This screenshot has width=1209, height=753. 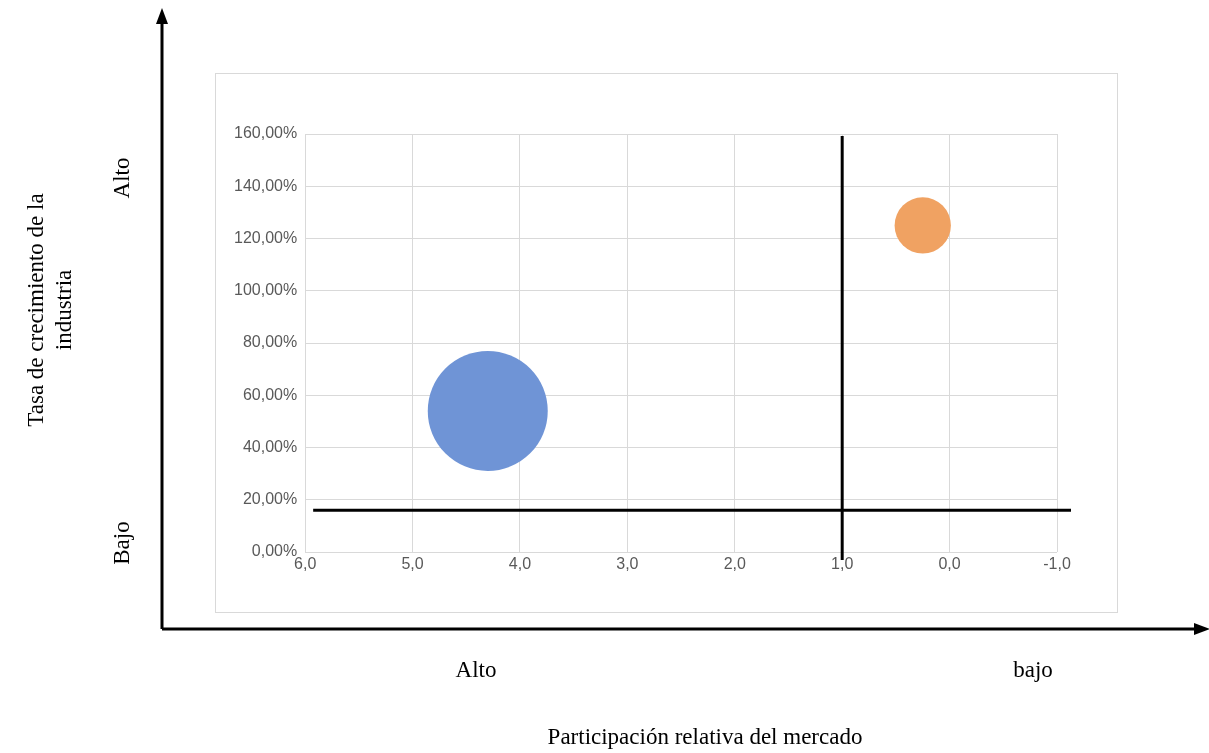 I want to click on y-tick-label: 160,00%, so click(x=265, y=133).